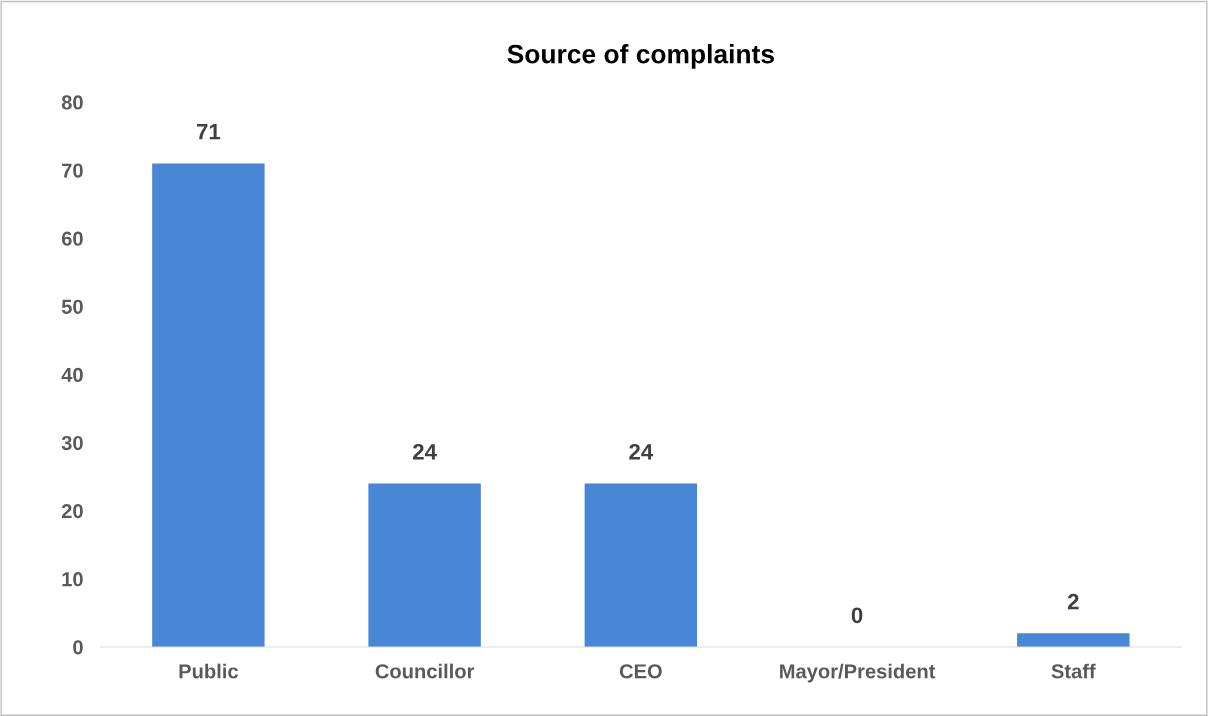  I want to click on x-tick-label: CEO, so click(640, 671).